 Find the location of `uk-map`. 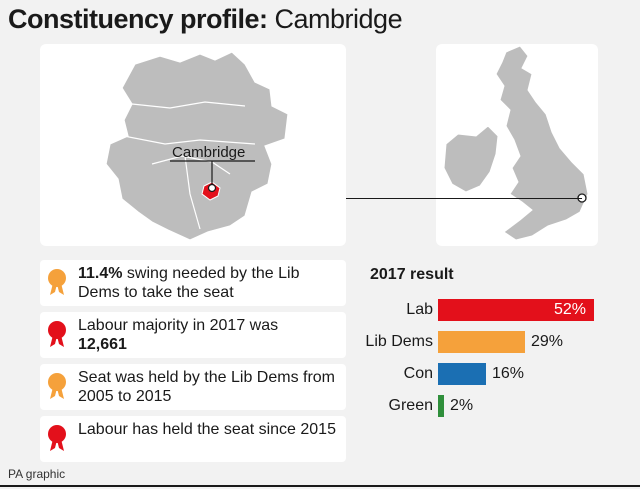

uk-map is located at coordinates (516, 143).